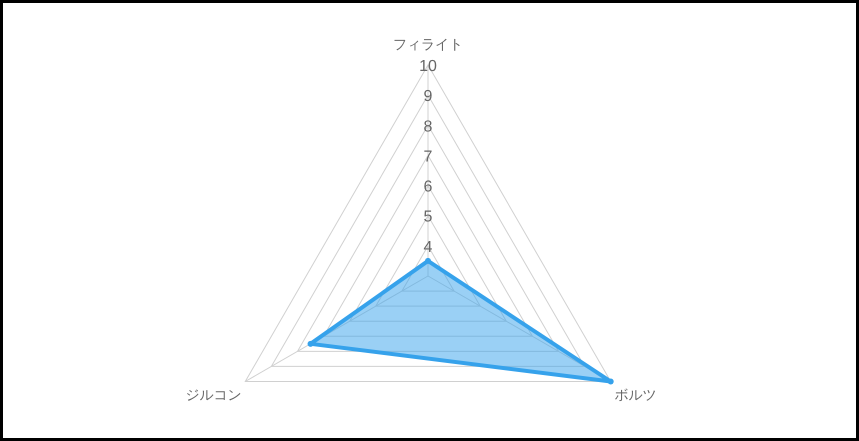  I want to click on y-tick-label: 8, so click(428, 127).